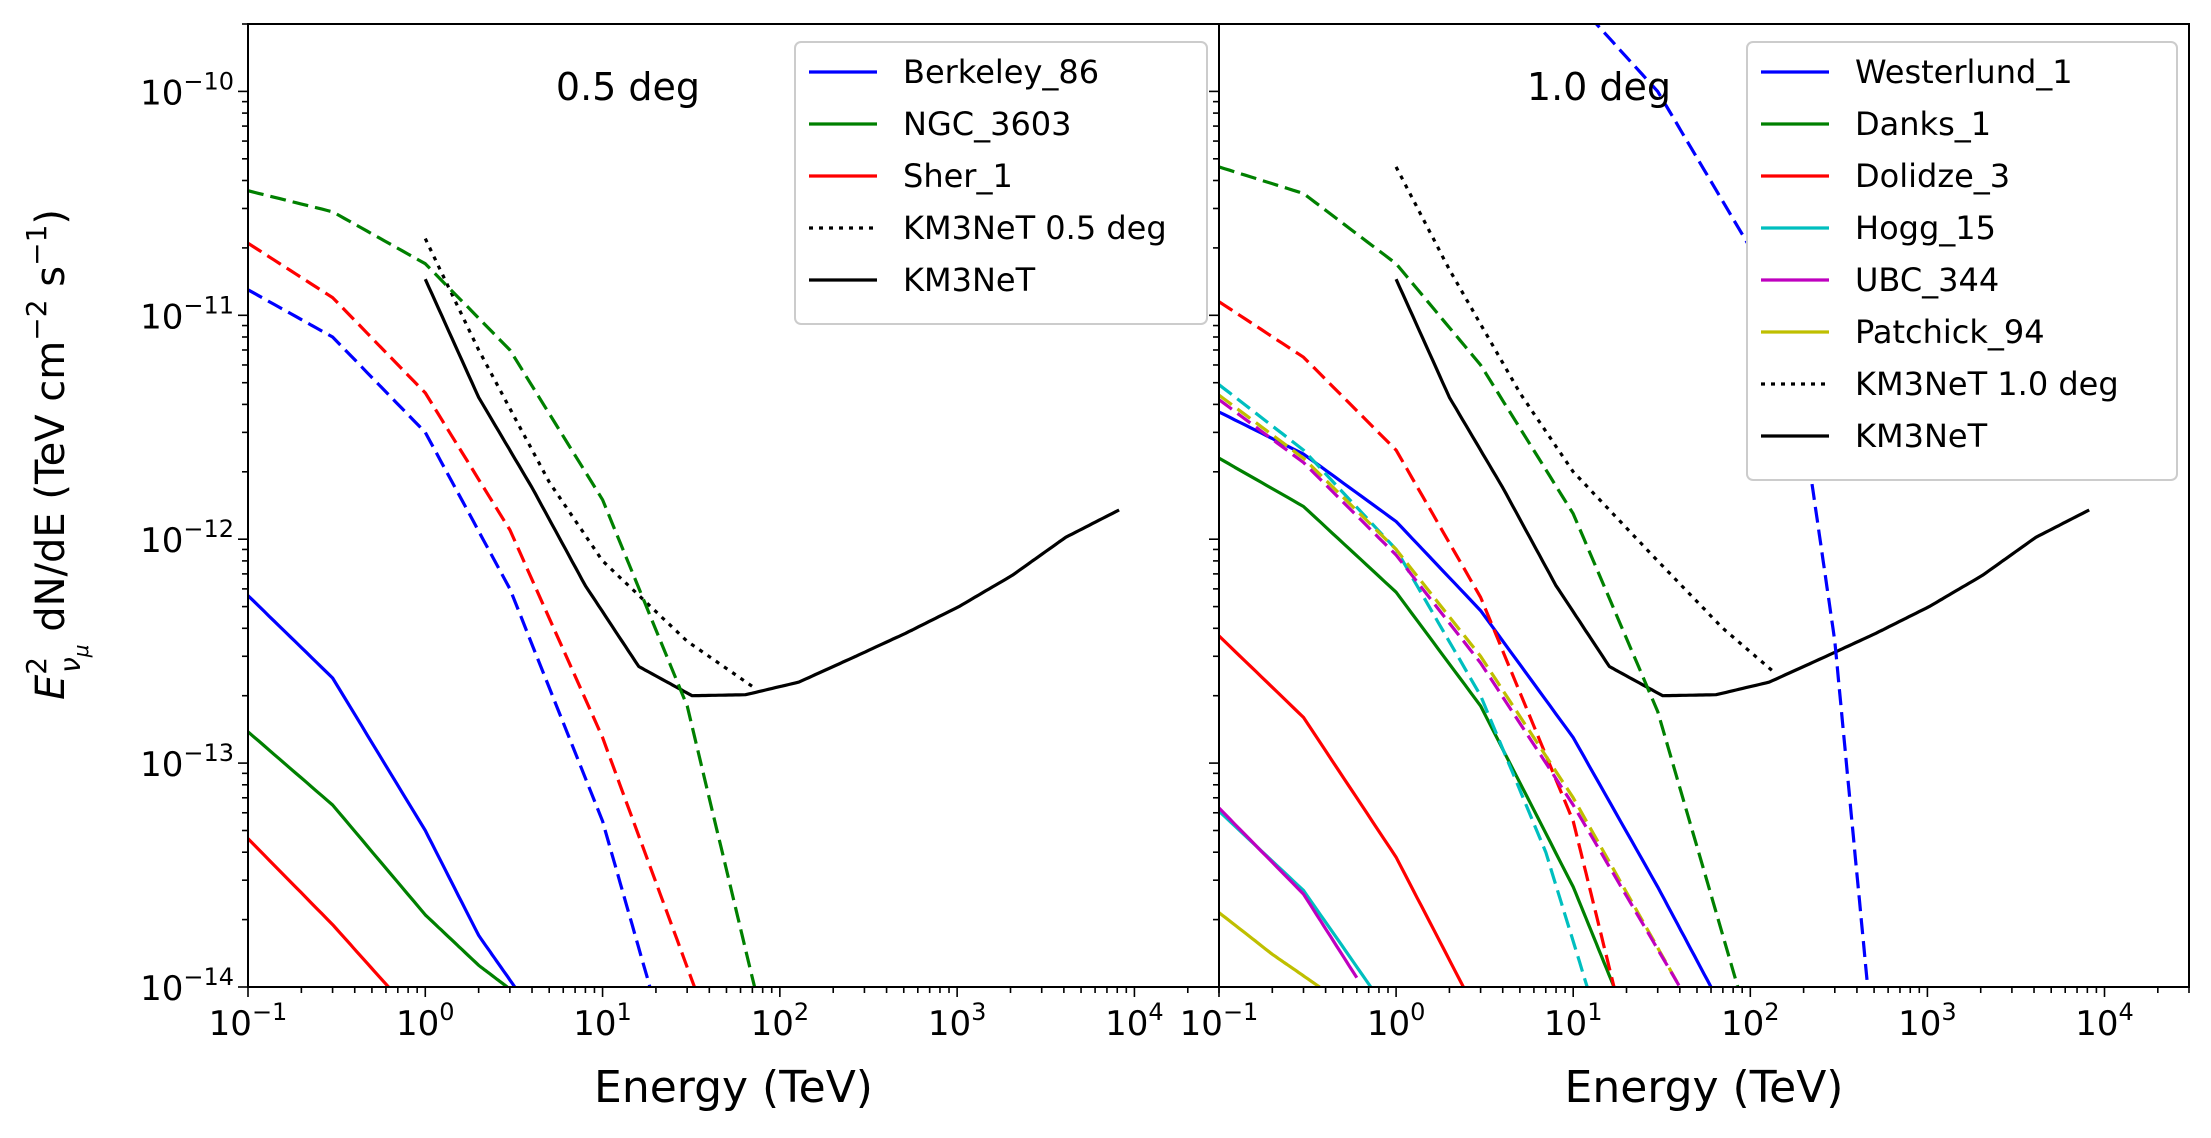 The image size is (2211, 1138). I want to click on legend-label: Danks_1, so click(1923, 124).